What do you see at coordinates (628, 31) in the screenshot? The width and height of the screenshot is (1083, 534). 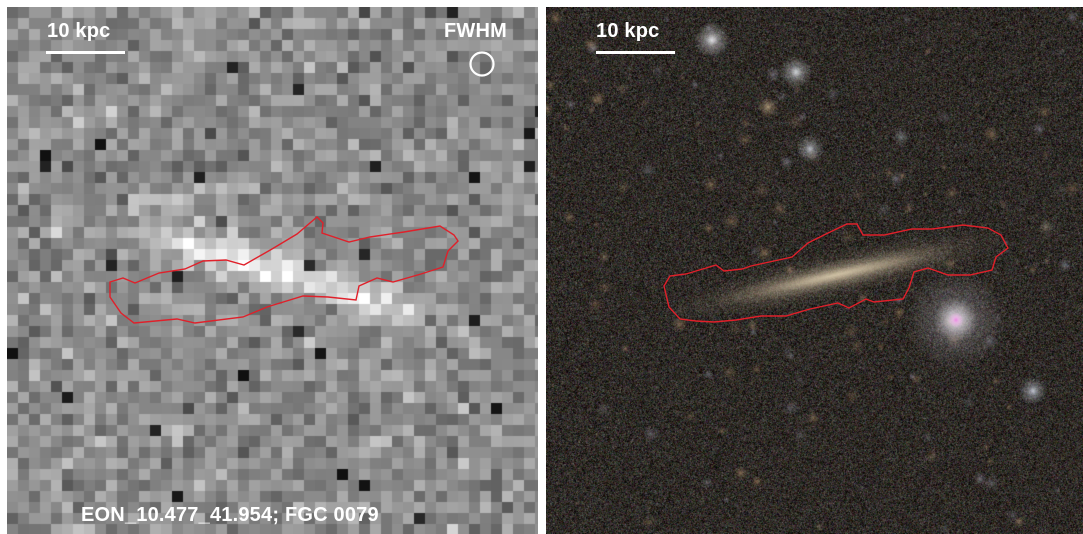 I see `scale-label-right: 10 kpc` at bounding box center [628, 31].